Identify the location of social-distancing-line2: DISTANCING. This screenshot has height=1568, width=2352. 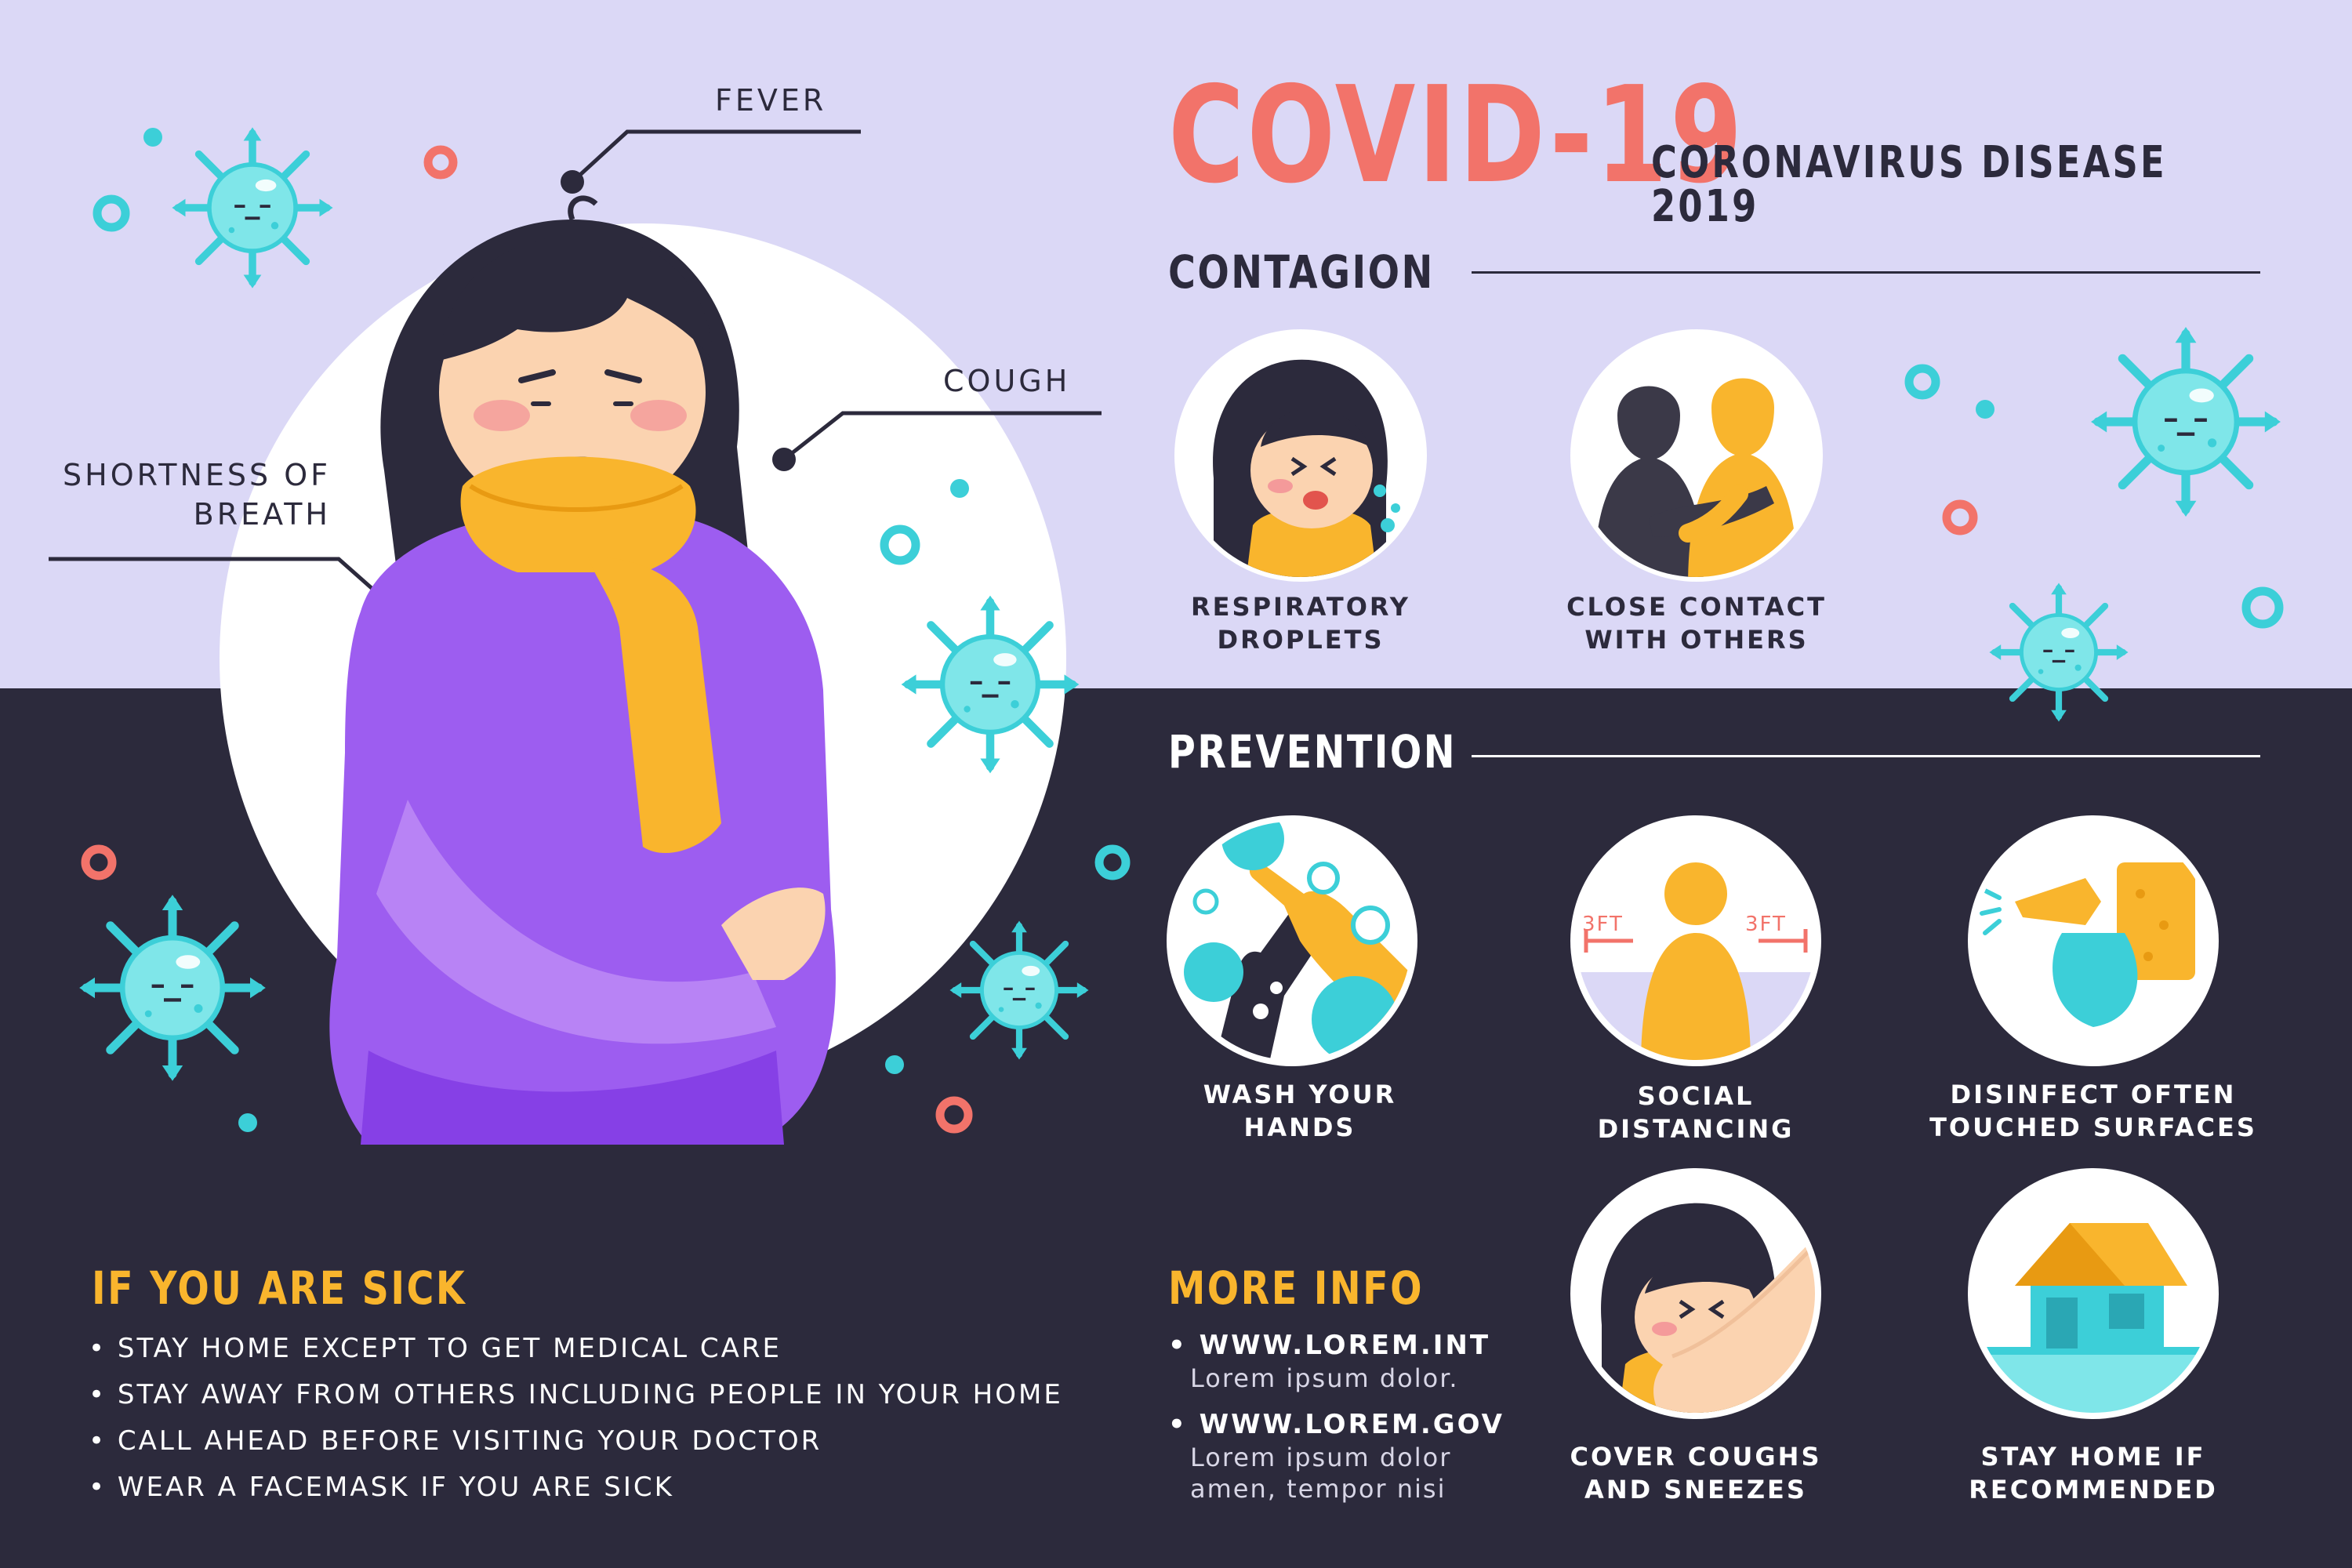
(1696, 1129).